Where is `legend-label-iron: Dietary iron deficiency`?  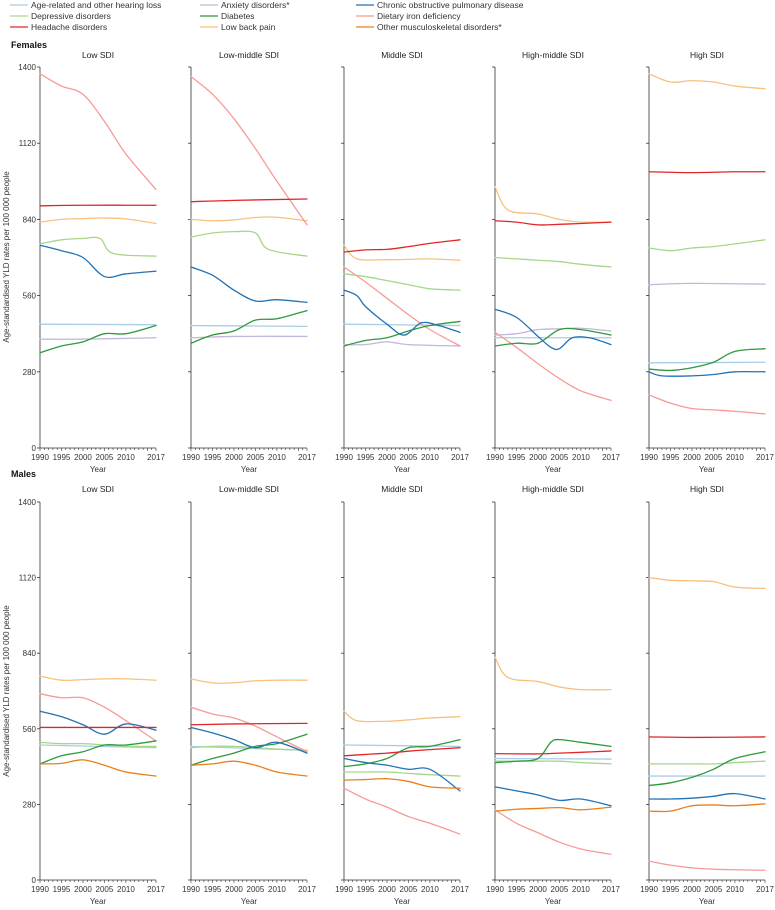 legend-label-iron: Dietary iron deficiency is located at coordinates (419, 16).